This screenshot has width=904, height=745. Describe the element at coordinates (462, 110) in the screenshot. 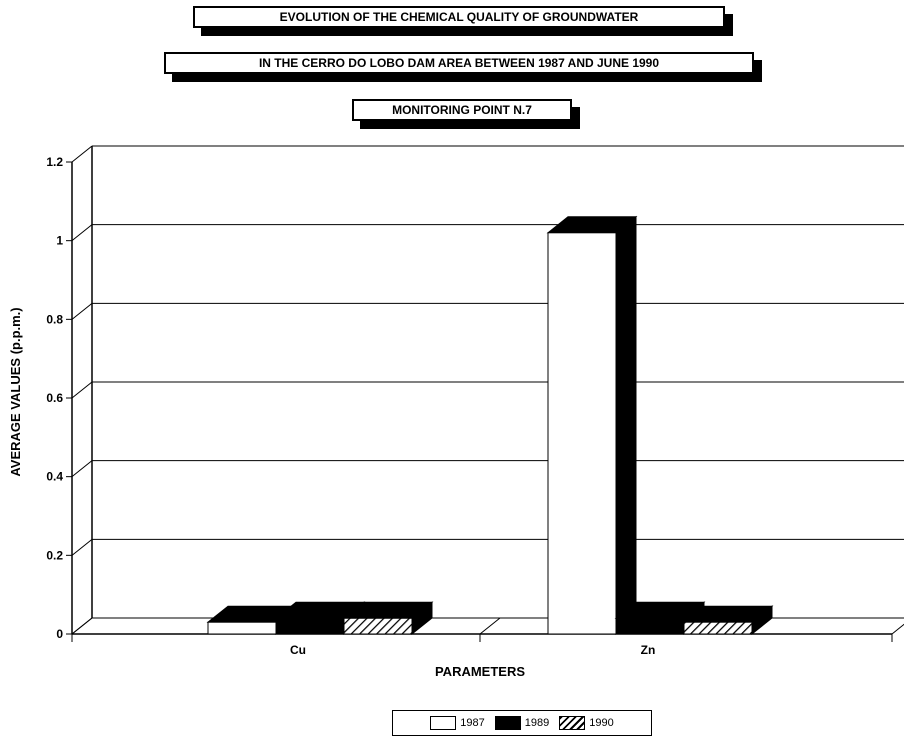

I see `chart-title-line-3: MONITORING POINT N.7` at that location.